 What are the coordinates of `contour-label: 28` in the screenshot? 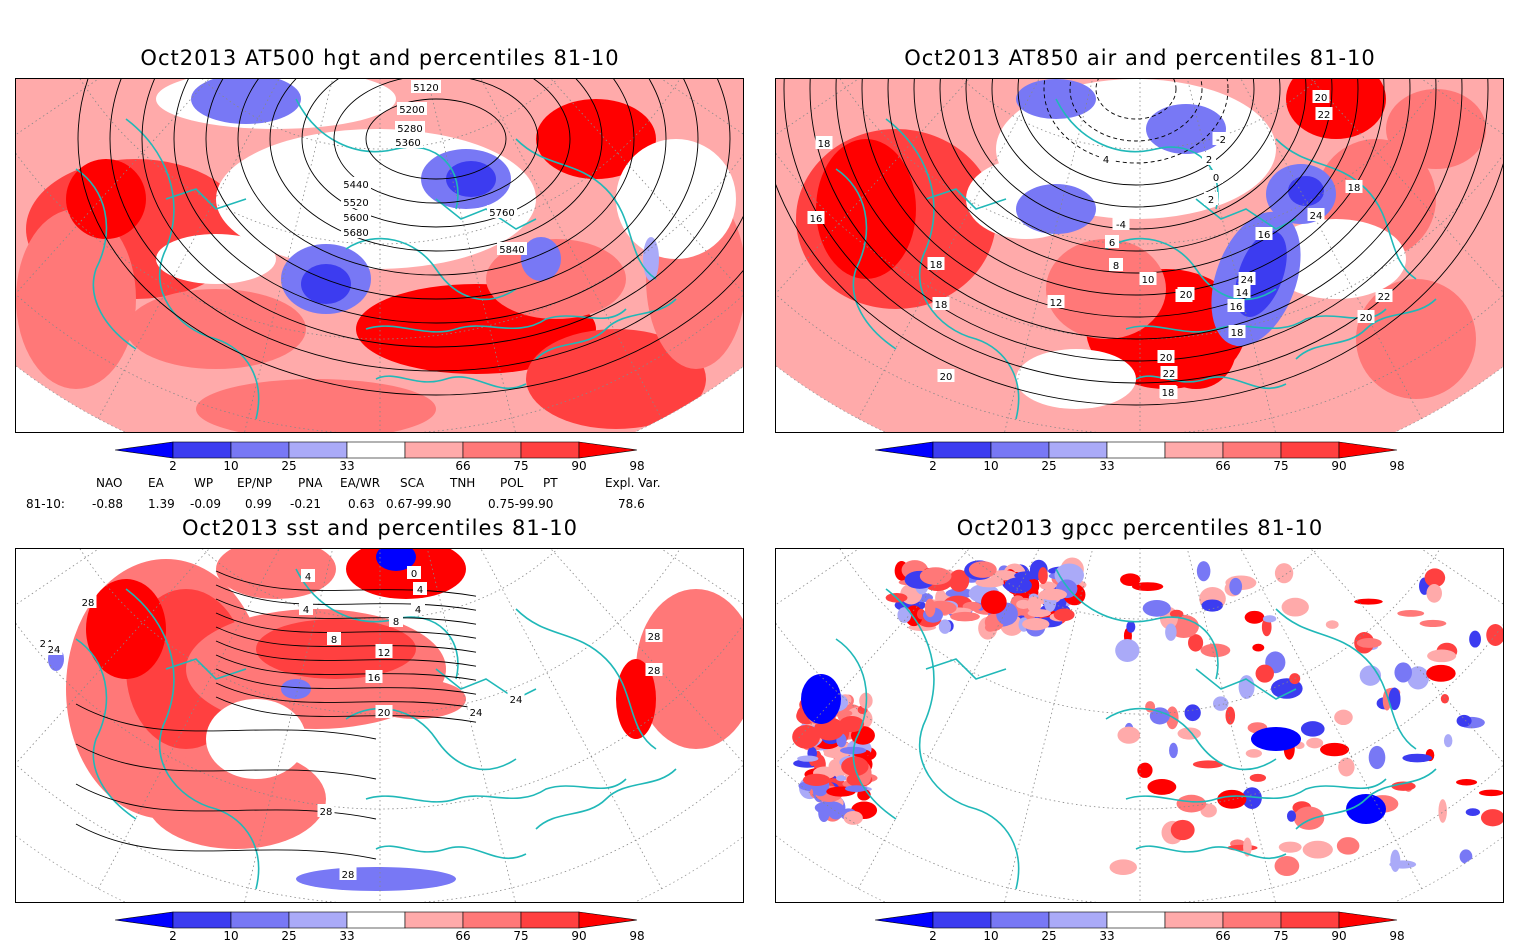 It's located at (88, 602).